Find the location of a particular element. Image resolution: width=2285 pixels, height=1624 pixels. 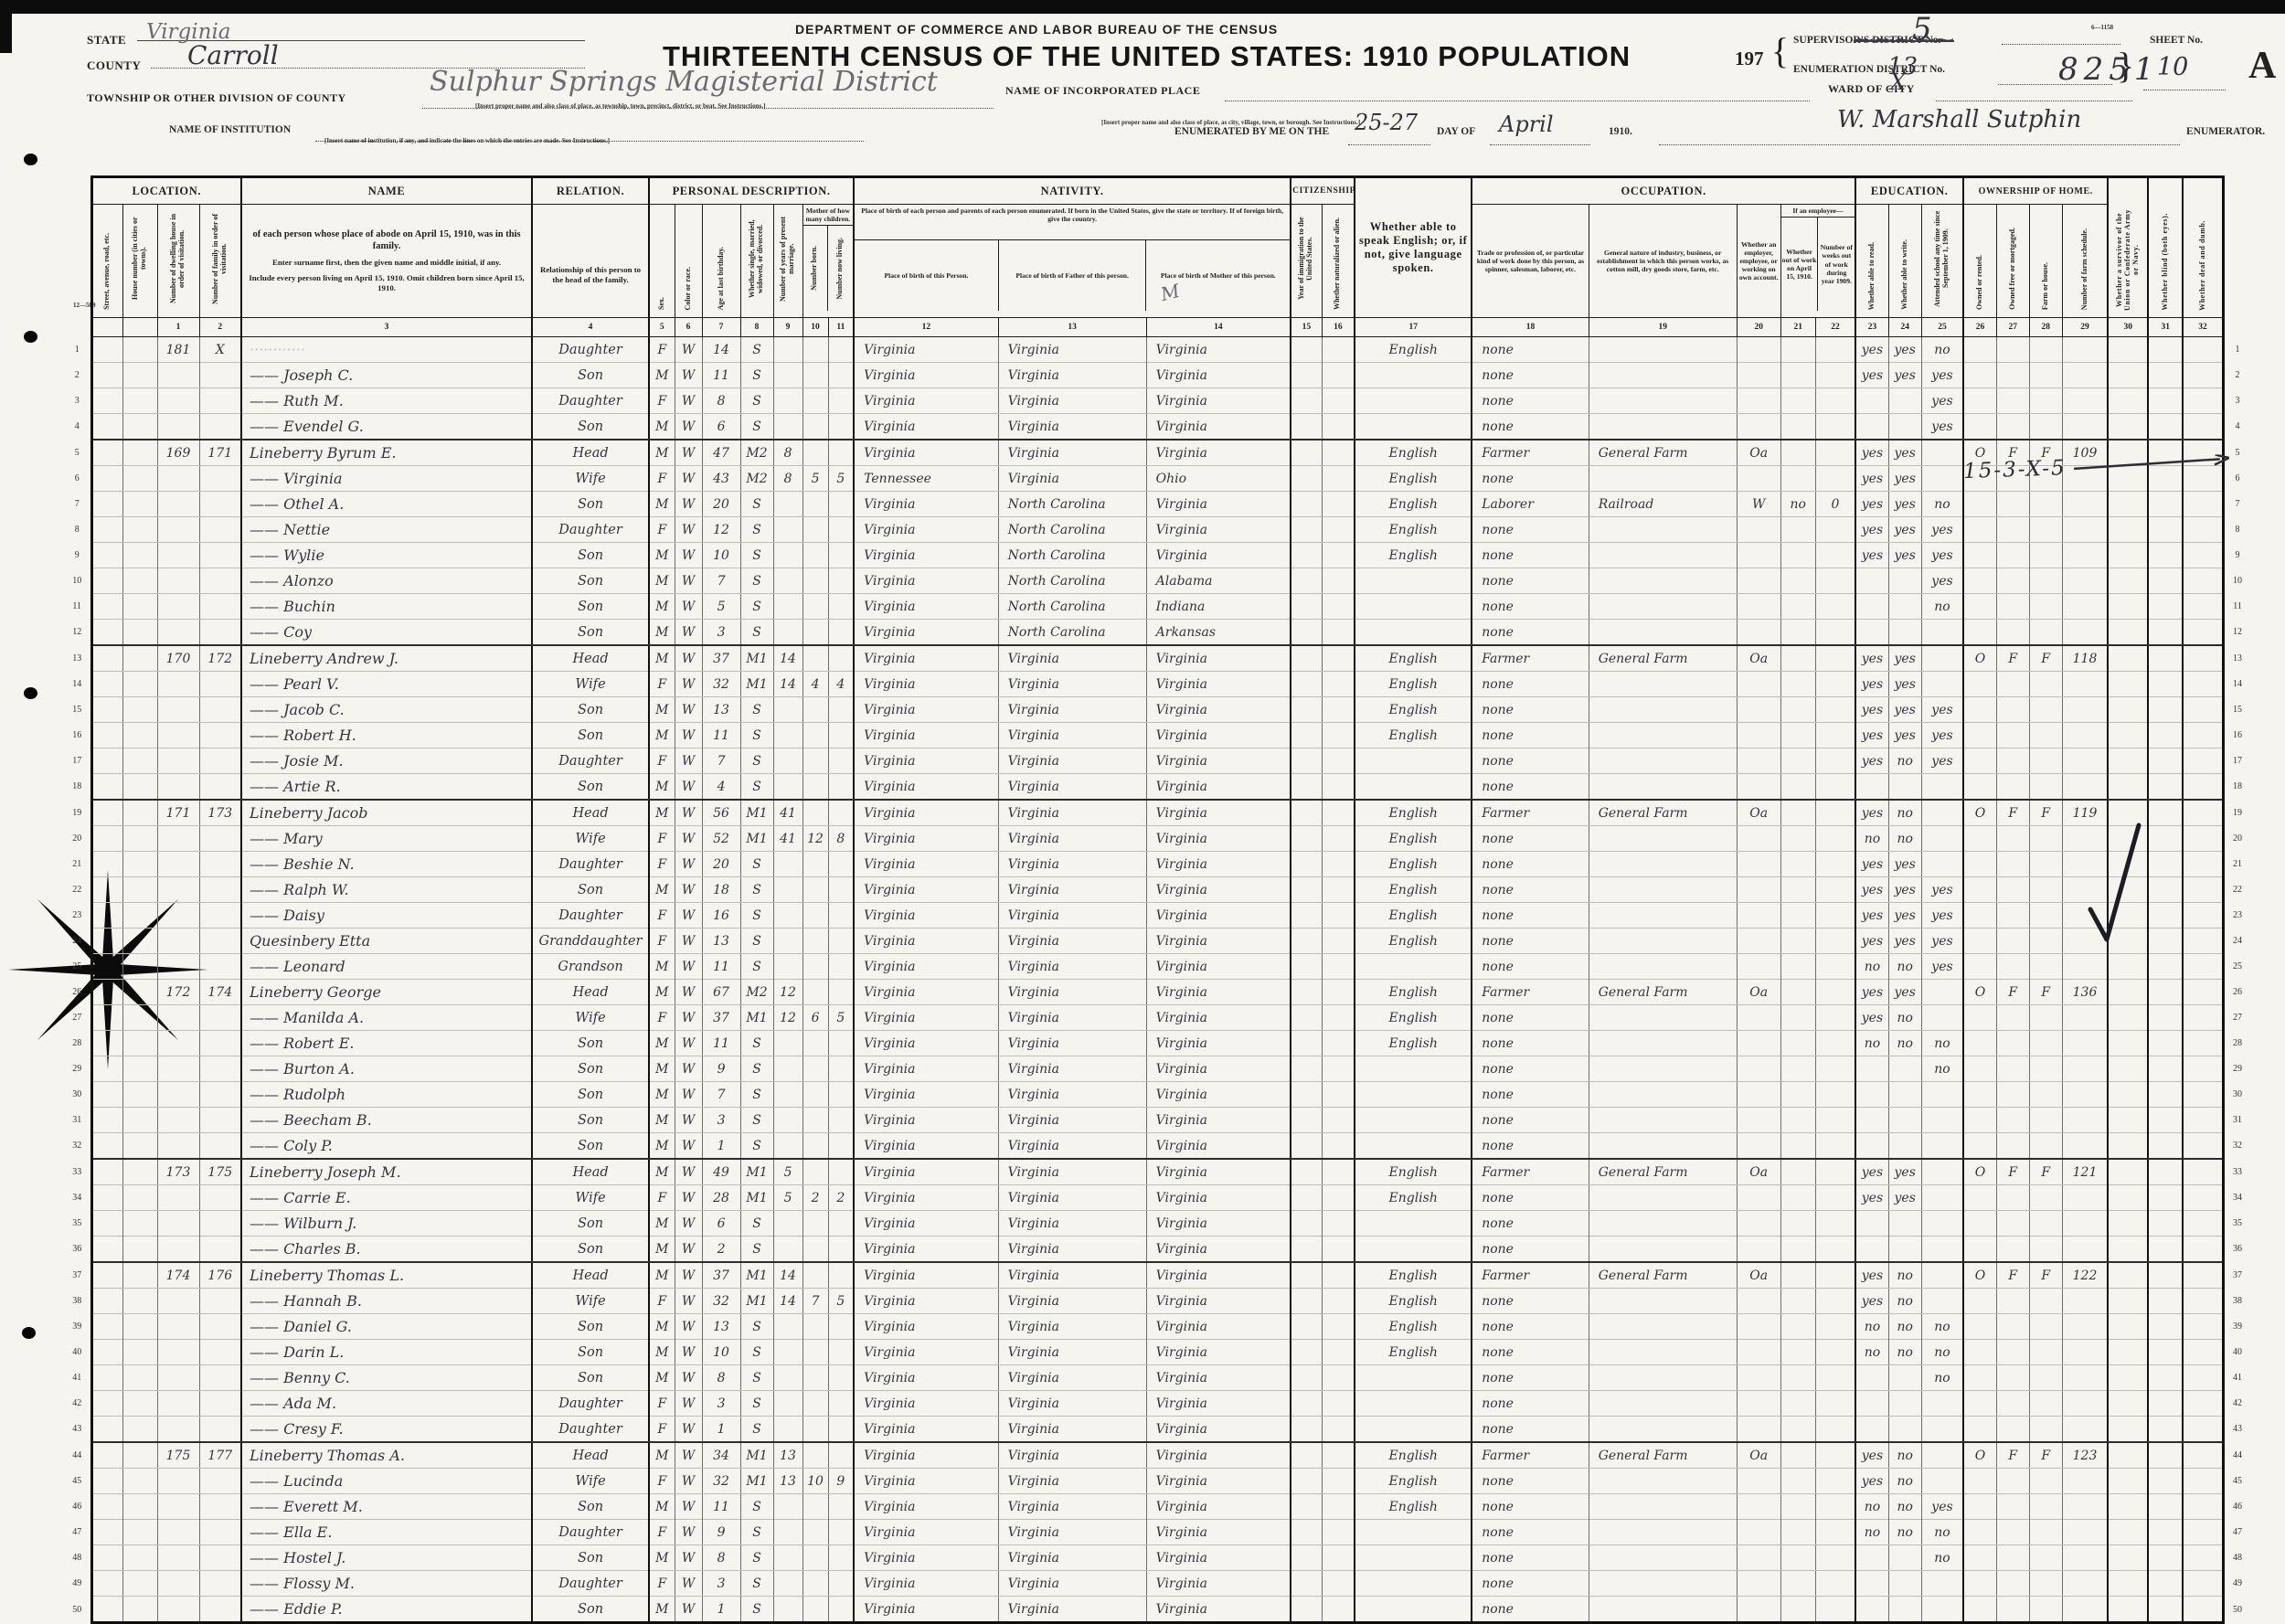

cell-mbp: Indiana is located at coordinates (1218, 606).